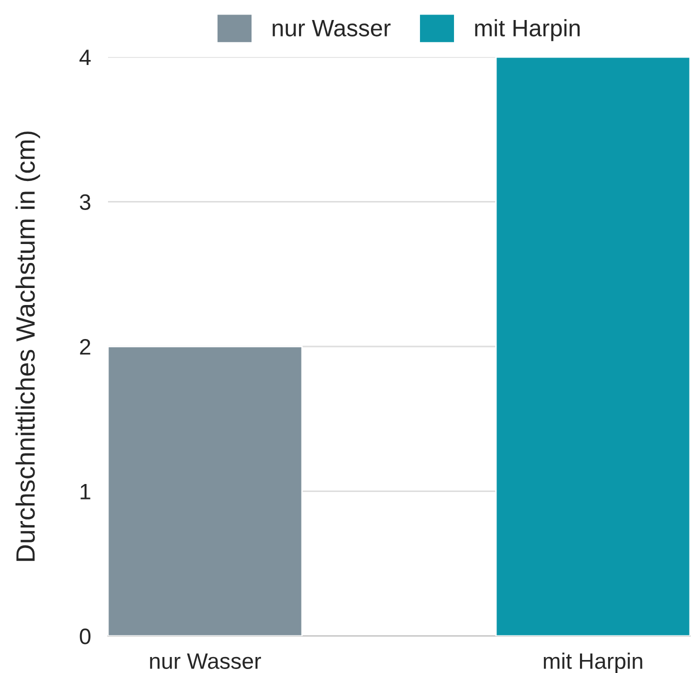 The width and height of the screenshot is (691, 673). Describe the element at coordinates (85, 58) in the screenshot. I see `y-tick-label: 4` at that location.